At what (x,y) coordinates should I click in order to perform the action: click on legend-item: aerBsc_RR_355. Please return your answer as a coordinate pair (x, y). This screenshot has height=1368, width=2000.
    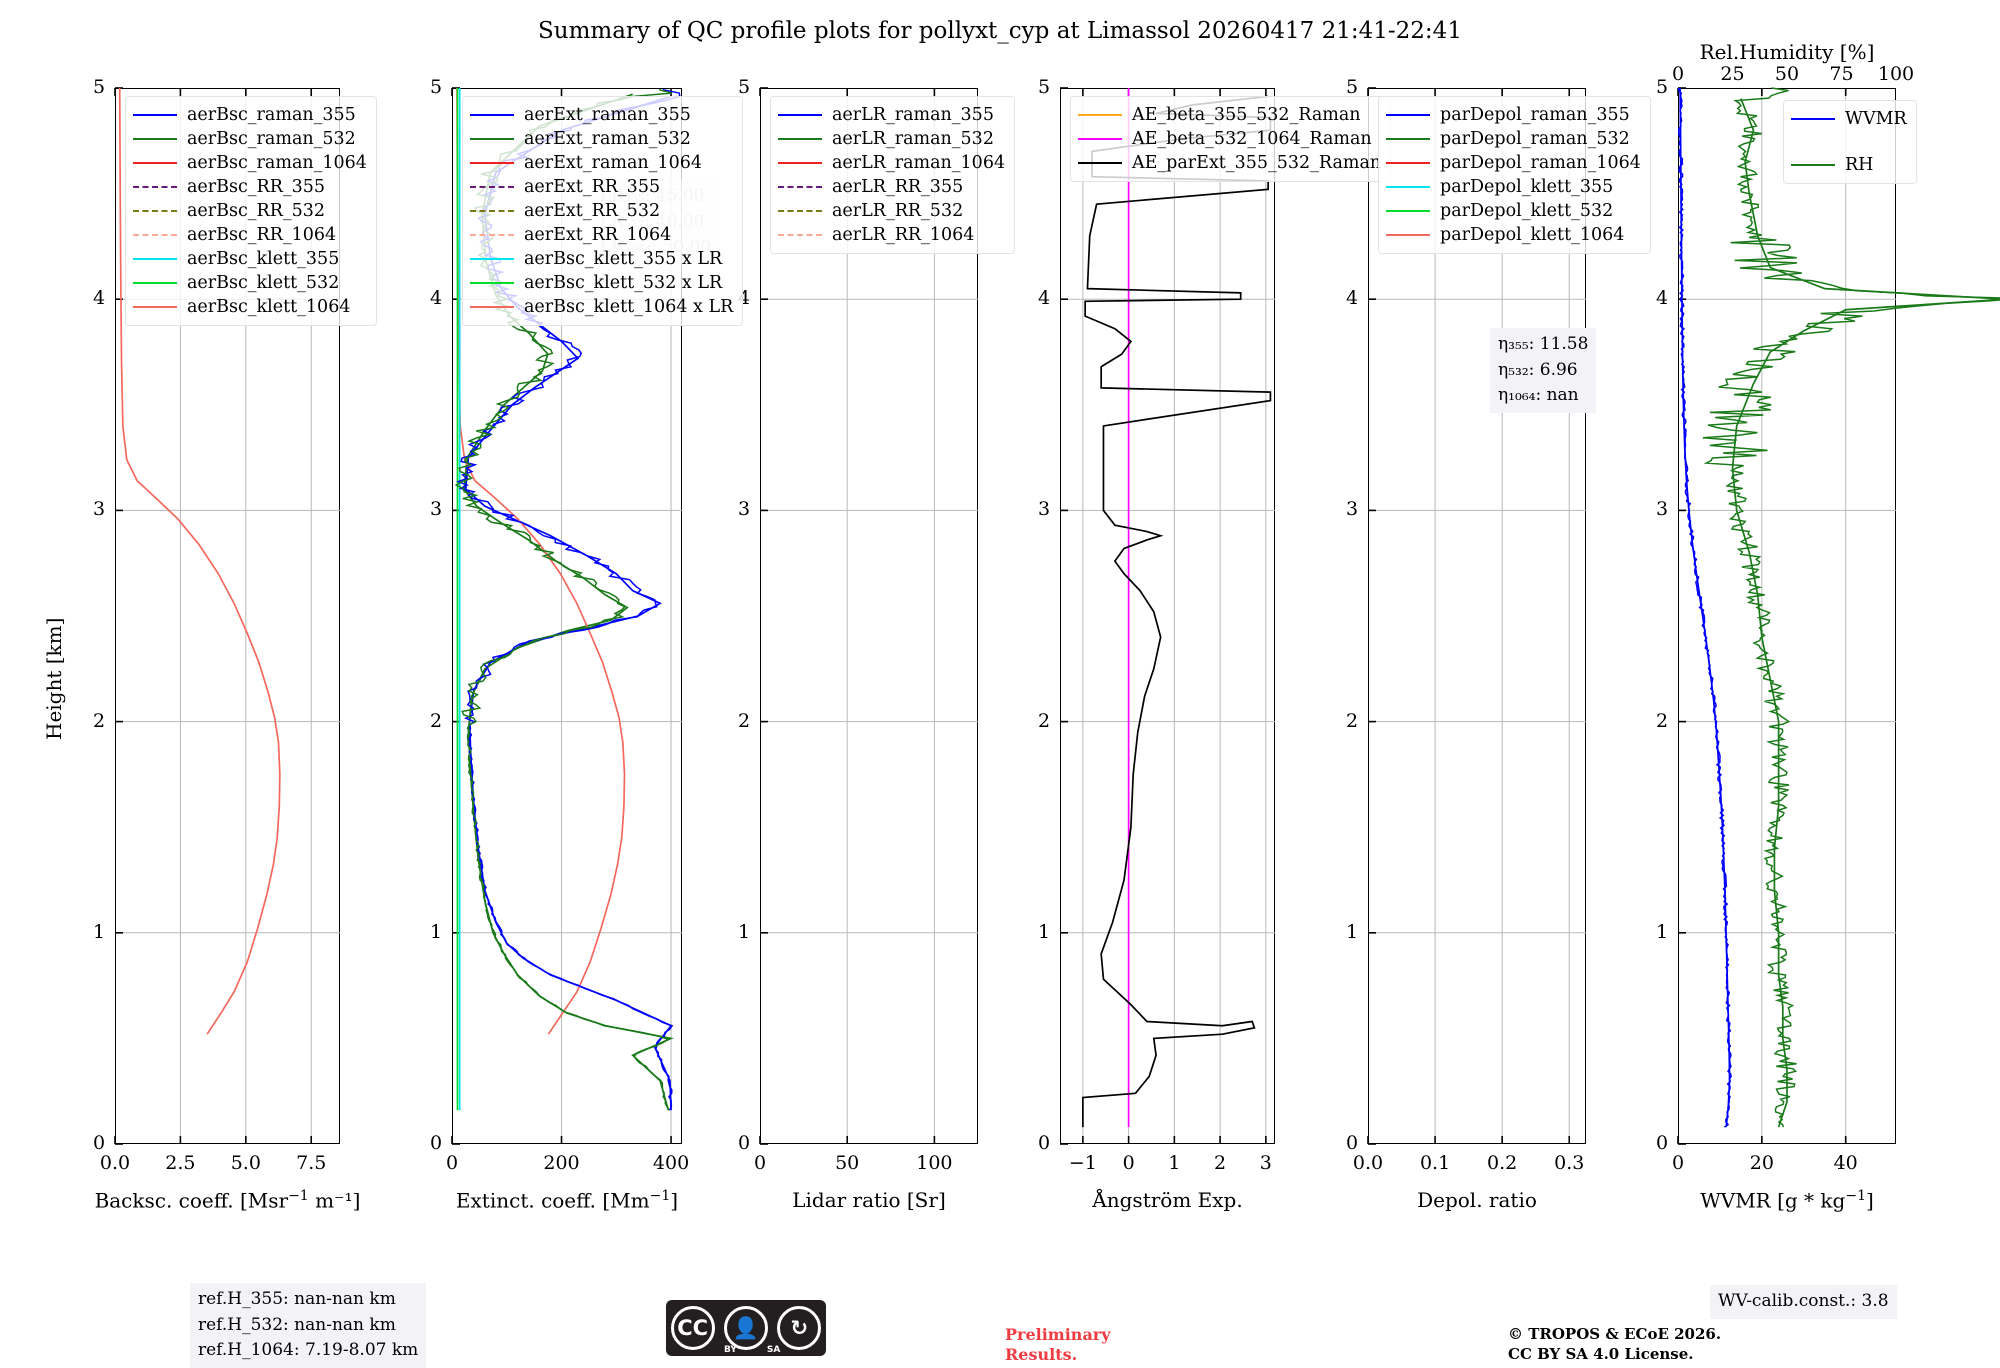
    Looking at the image, I should click on (250, 187).